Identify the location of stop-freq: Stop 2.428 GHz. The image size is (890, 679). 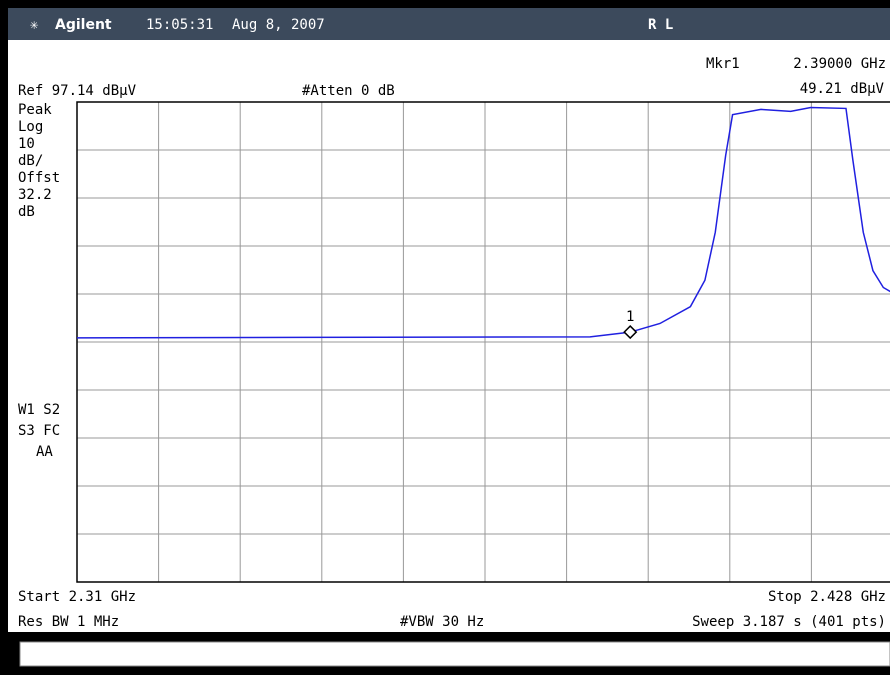
(827, 597).